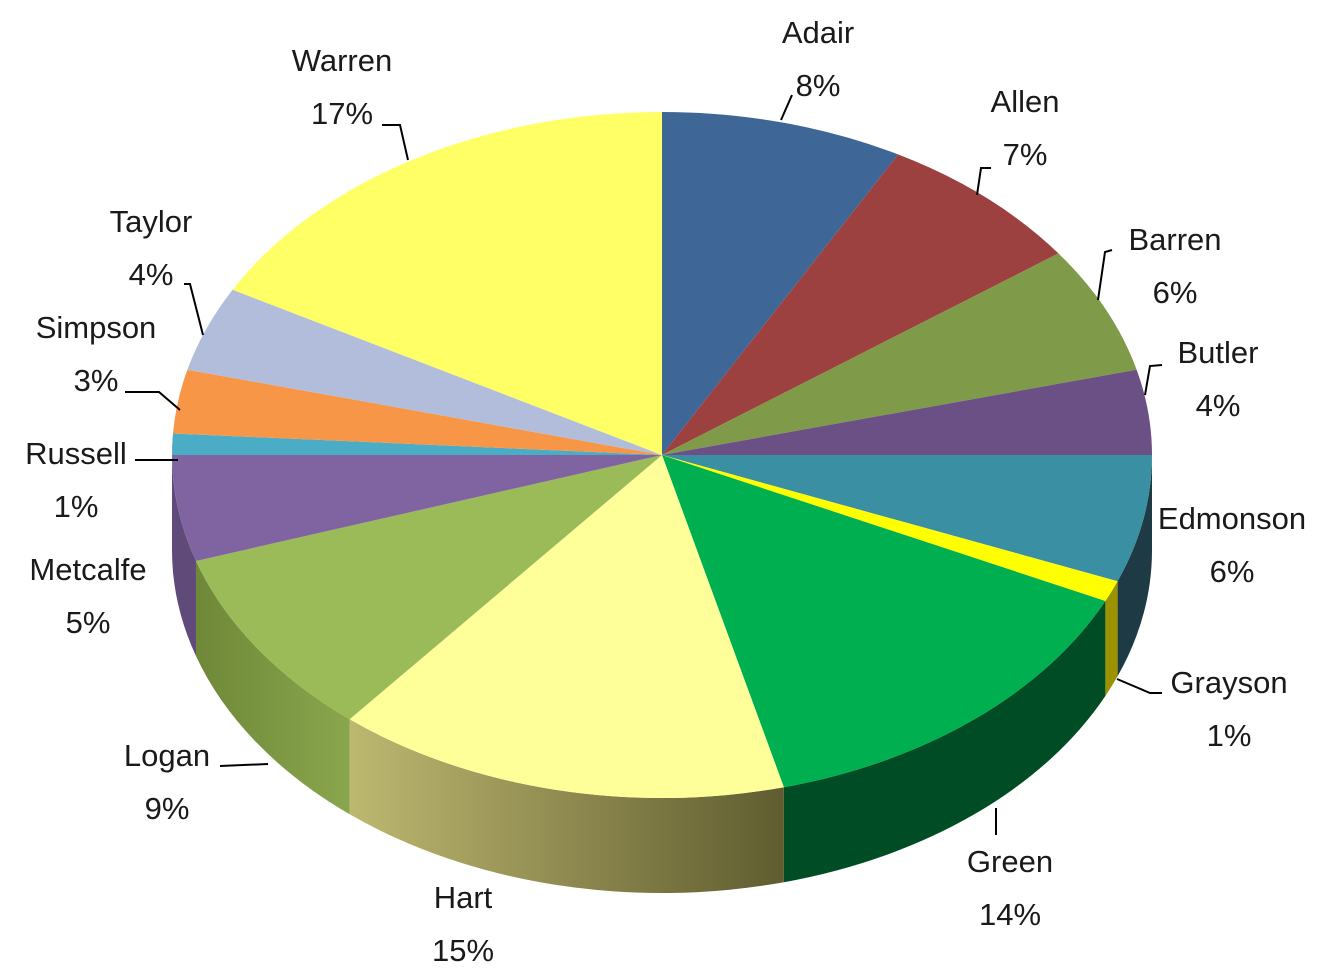 The image size is (1319, 968). Describe the element at coordinates (1105, 275) in the screenshot. I see `leader-line-barren` at that location.